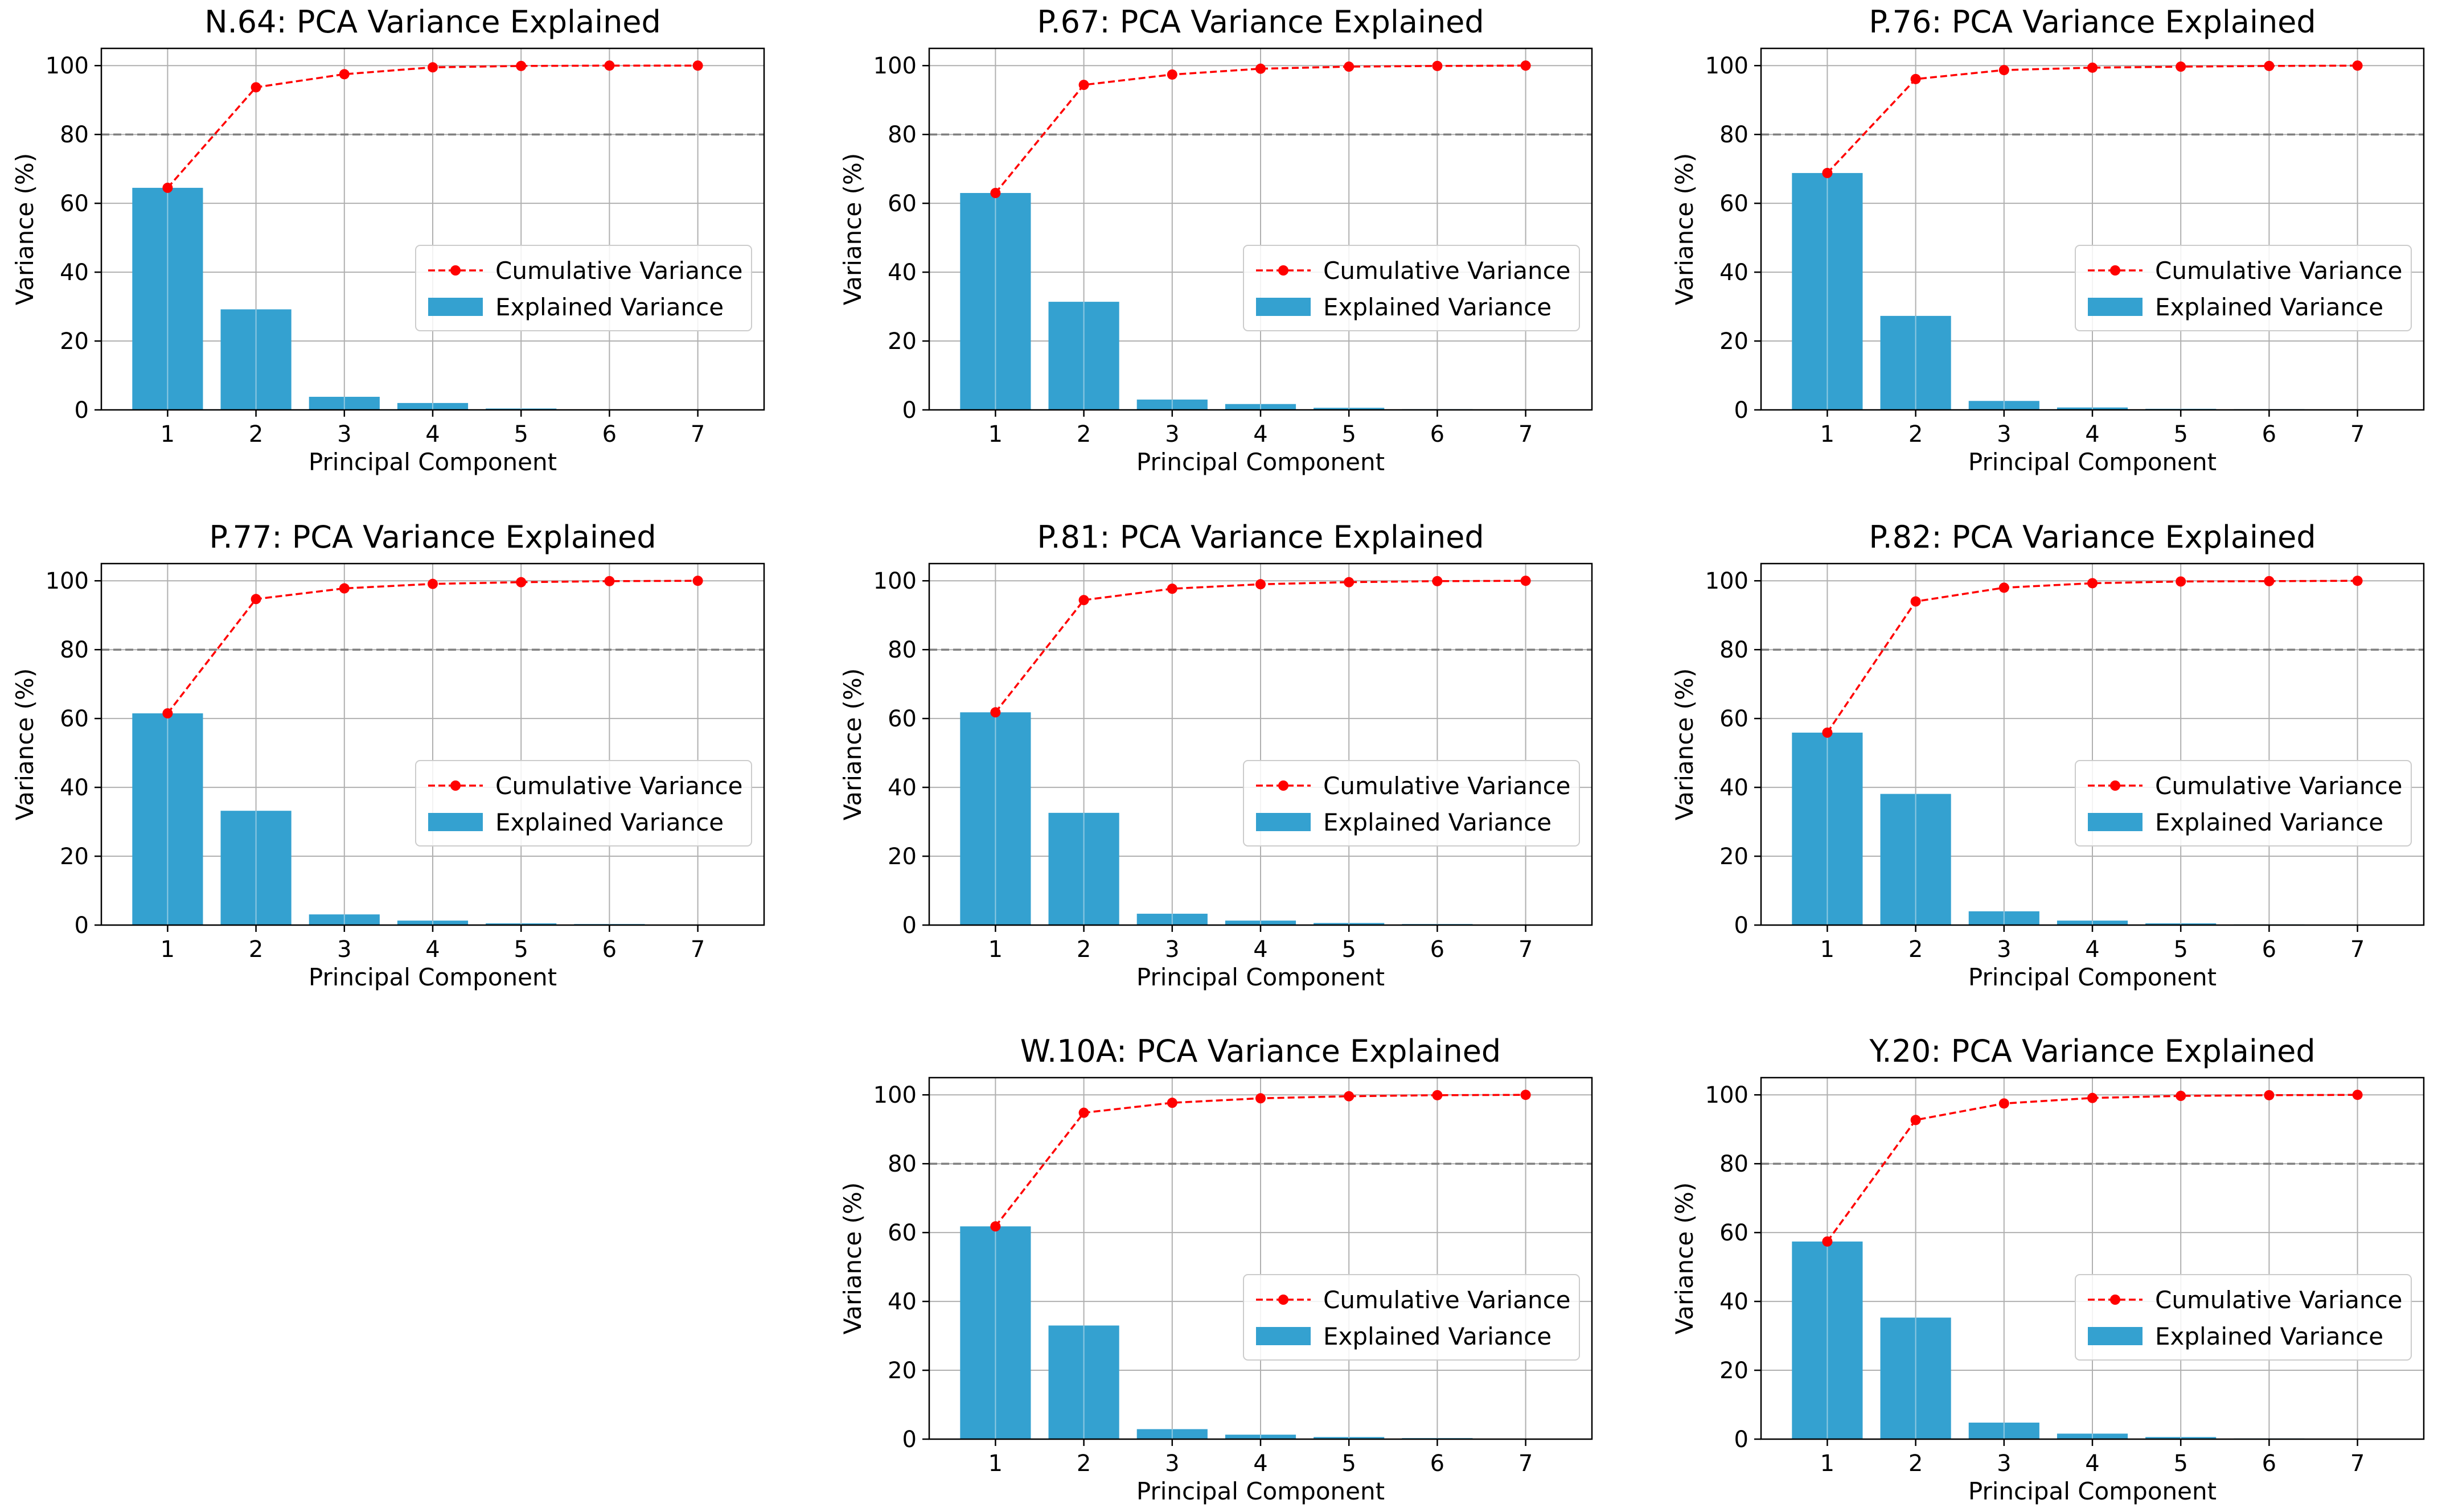  Describe the element at coordinates (2092, 1051) in the screenshot. I see `chart-title: Y.20: PCA Variance Explained` at that location.